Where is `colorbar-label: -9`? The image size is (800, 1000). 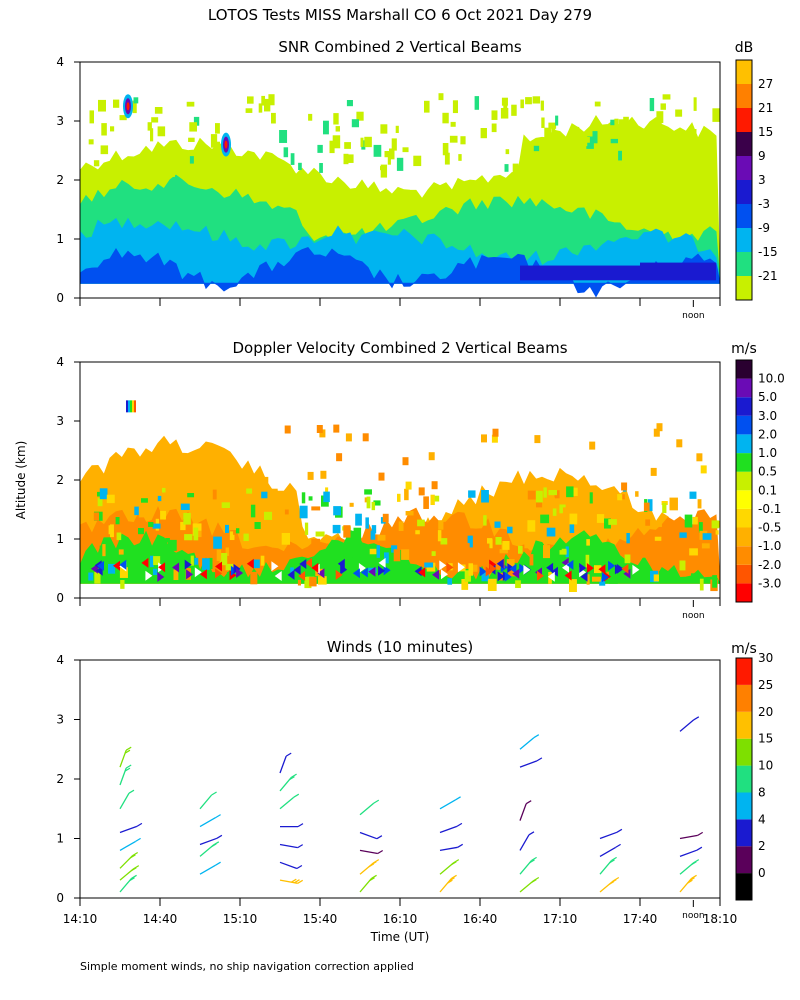 colorbar-label: -9 is located at coordinates (764, 228).